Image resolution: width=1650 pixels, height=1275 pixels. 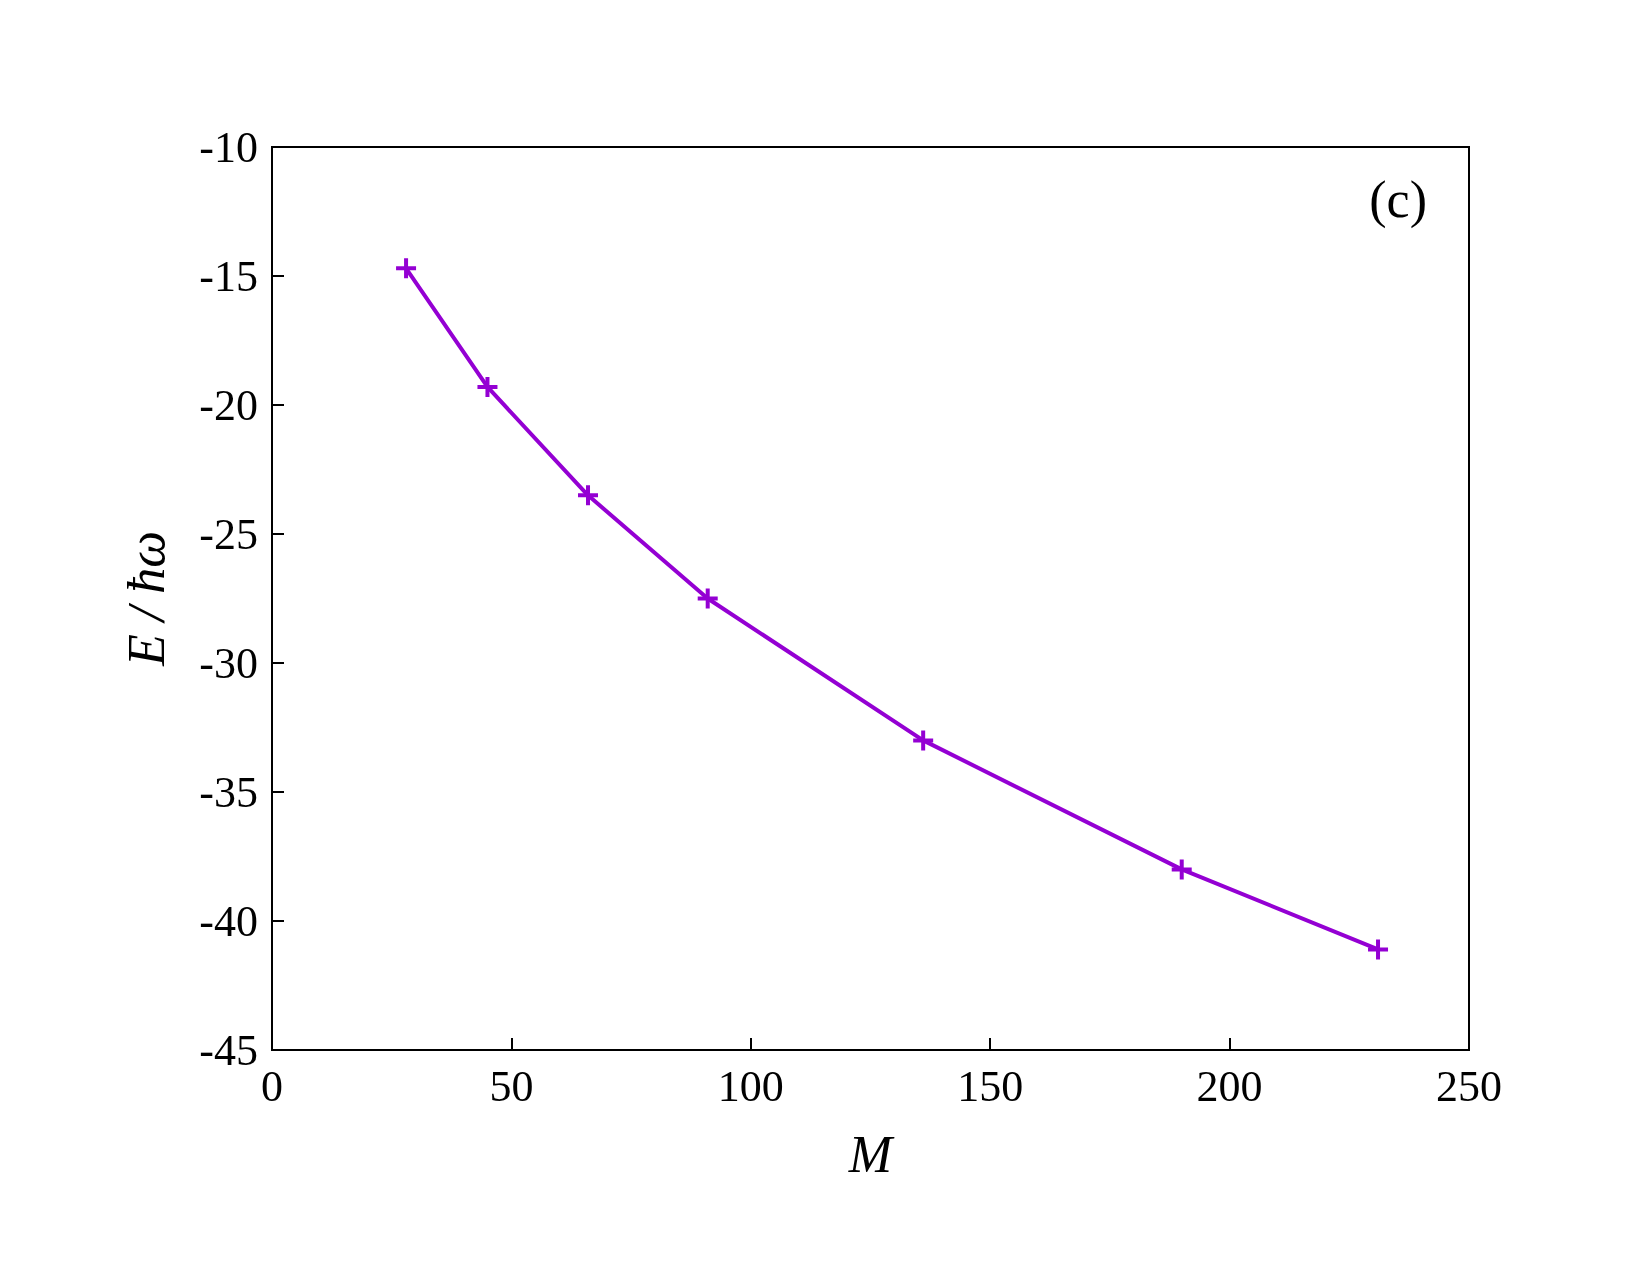 I want to click on x-tick-label: 100, so click(x=750, y=1086).